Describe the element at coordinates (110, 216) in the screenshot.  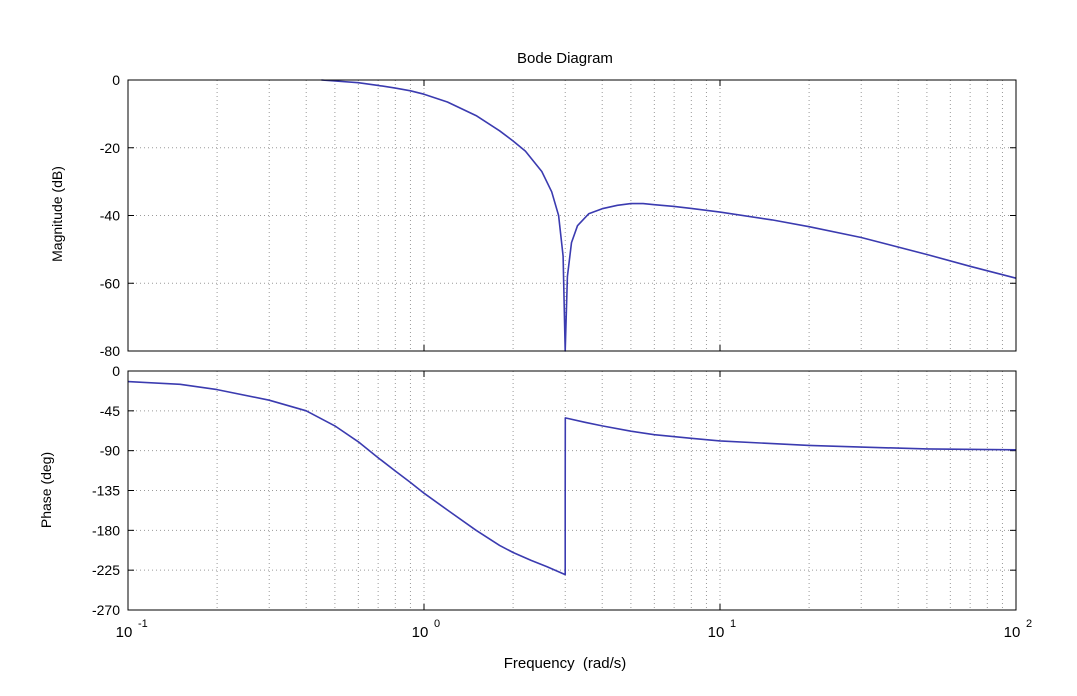
I see `magnitude-ytick-label: -40` at that location.